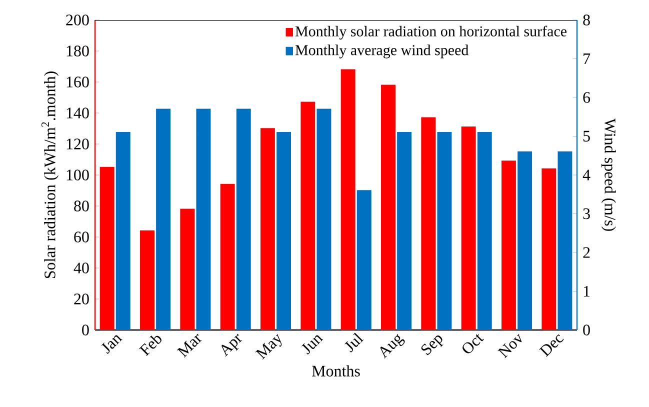 This screenshot has height=407, width=649. Describe the element at coordinates (77, 82) in the screenshot. I see `y-tick-label: 160` at that location.